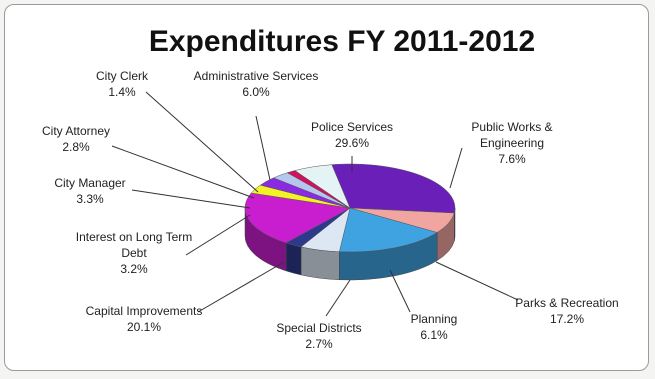  What do you see at coordinates (89, 183) in the screenshot?
I see `slice-name-city-manager: City Manager` at bounding box center [89, 183].